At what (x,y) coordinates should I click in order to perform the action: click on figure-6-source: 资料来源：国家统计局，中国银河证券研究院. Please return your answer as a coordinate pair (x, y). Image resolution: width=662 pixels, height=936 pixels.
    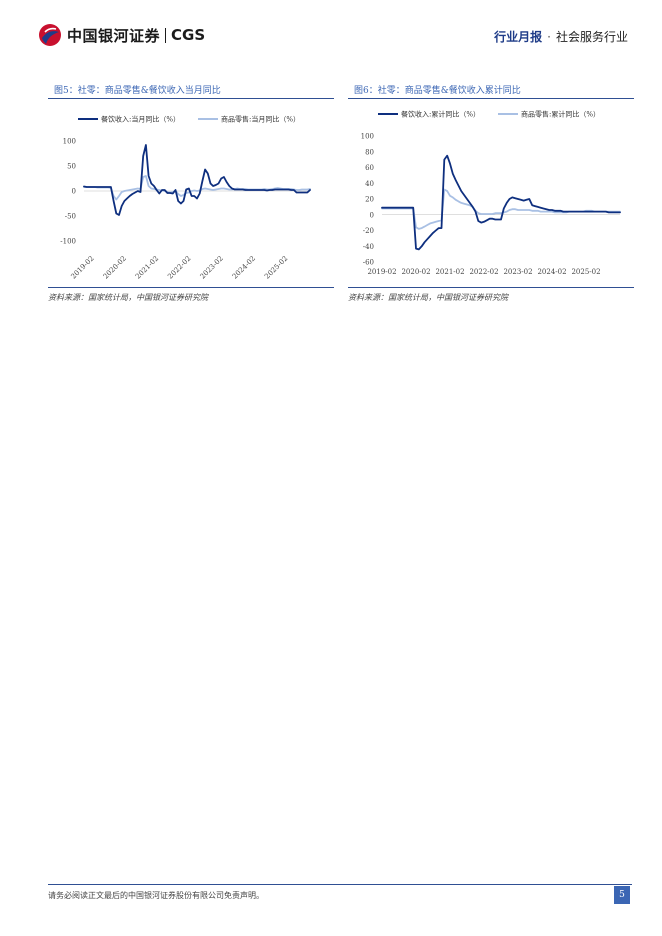
    Looking at the image, I should click on (428, 297).